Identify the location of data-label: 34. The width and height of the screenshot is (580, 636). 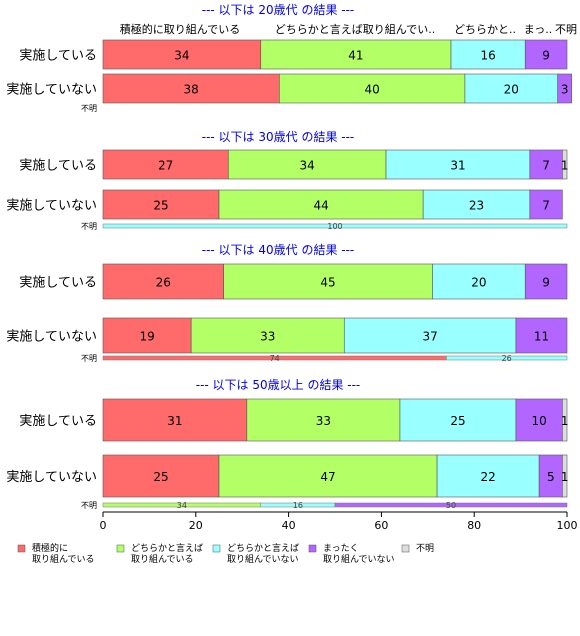
(307, 166).